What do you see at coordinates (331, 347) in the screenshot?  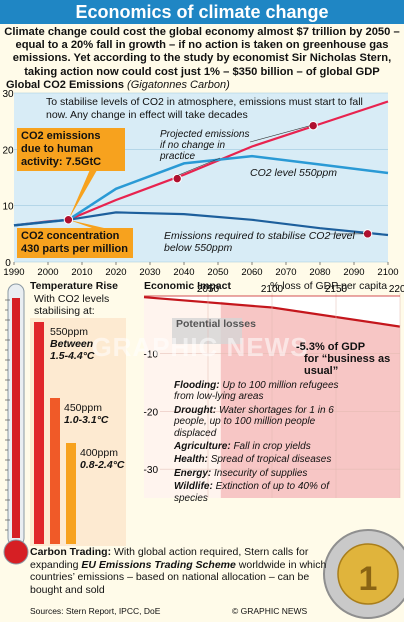 I see `bau-value: -5.3% of GDP` at bounding box center [331, 347].